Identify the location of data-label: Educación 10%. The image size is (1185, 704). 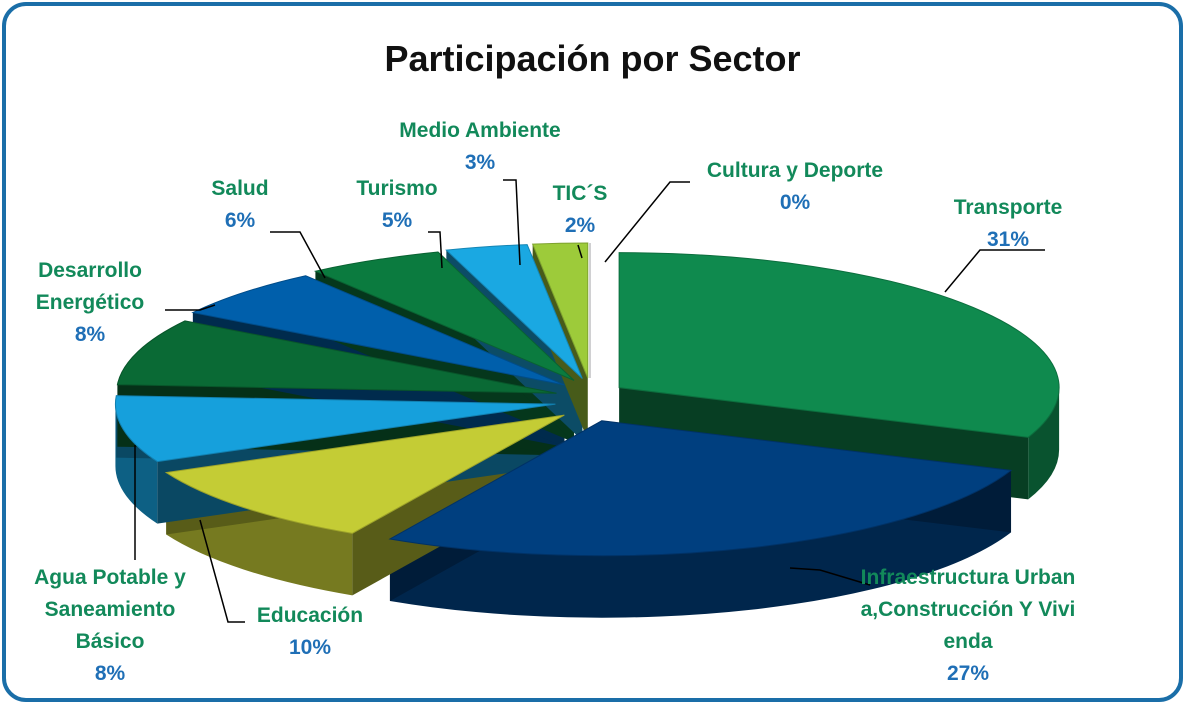
(310, 632).